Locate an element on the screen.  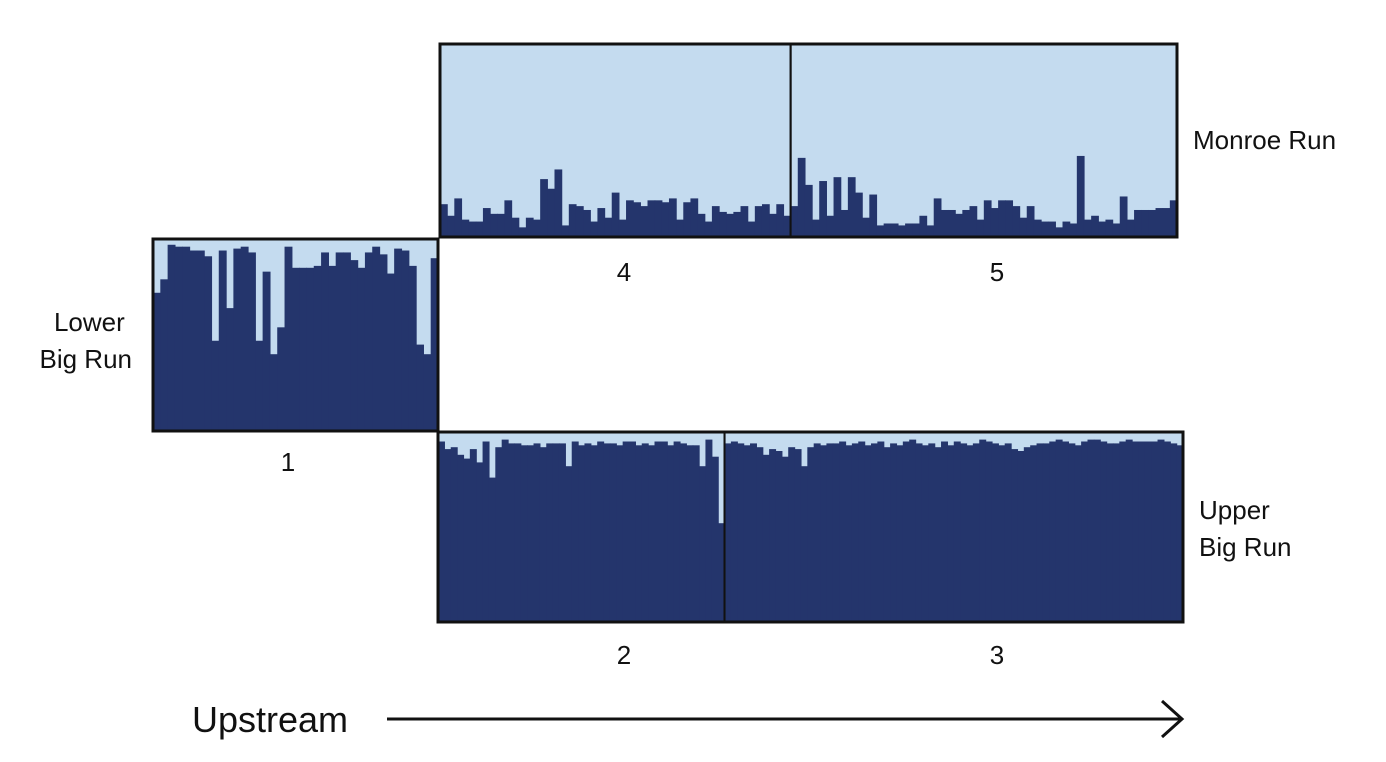
panel-lower is located at coordinates (295, 335).